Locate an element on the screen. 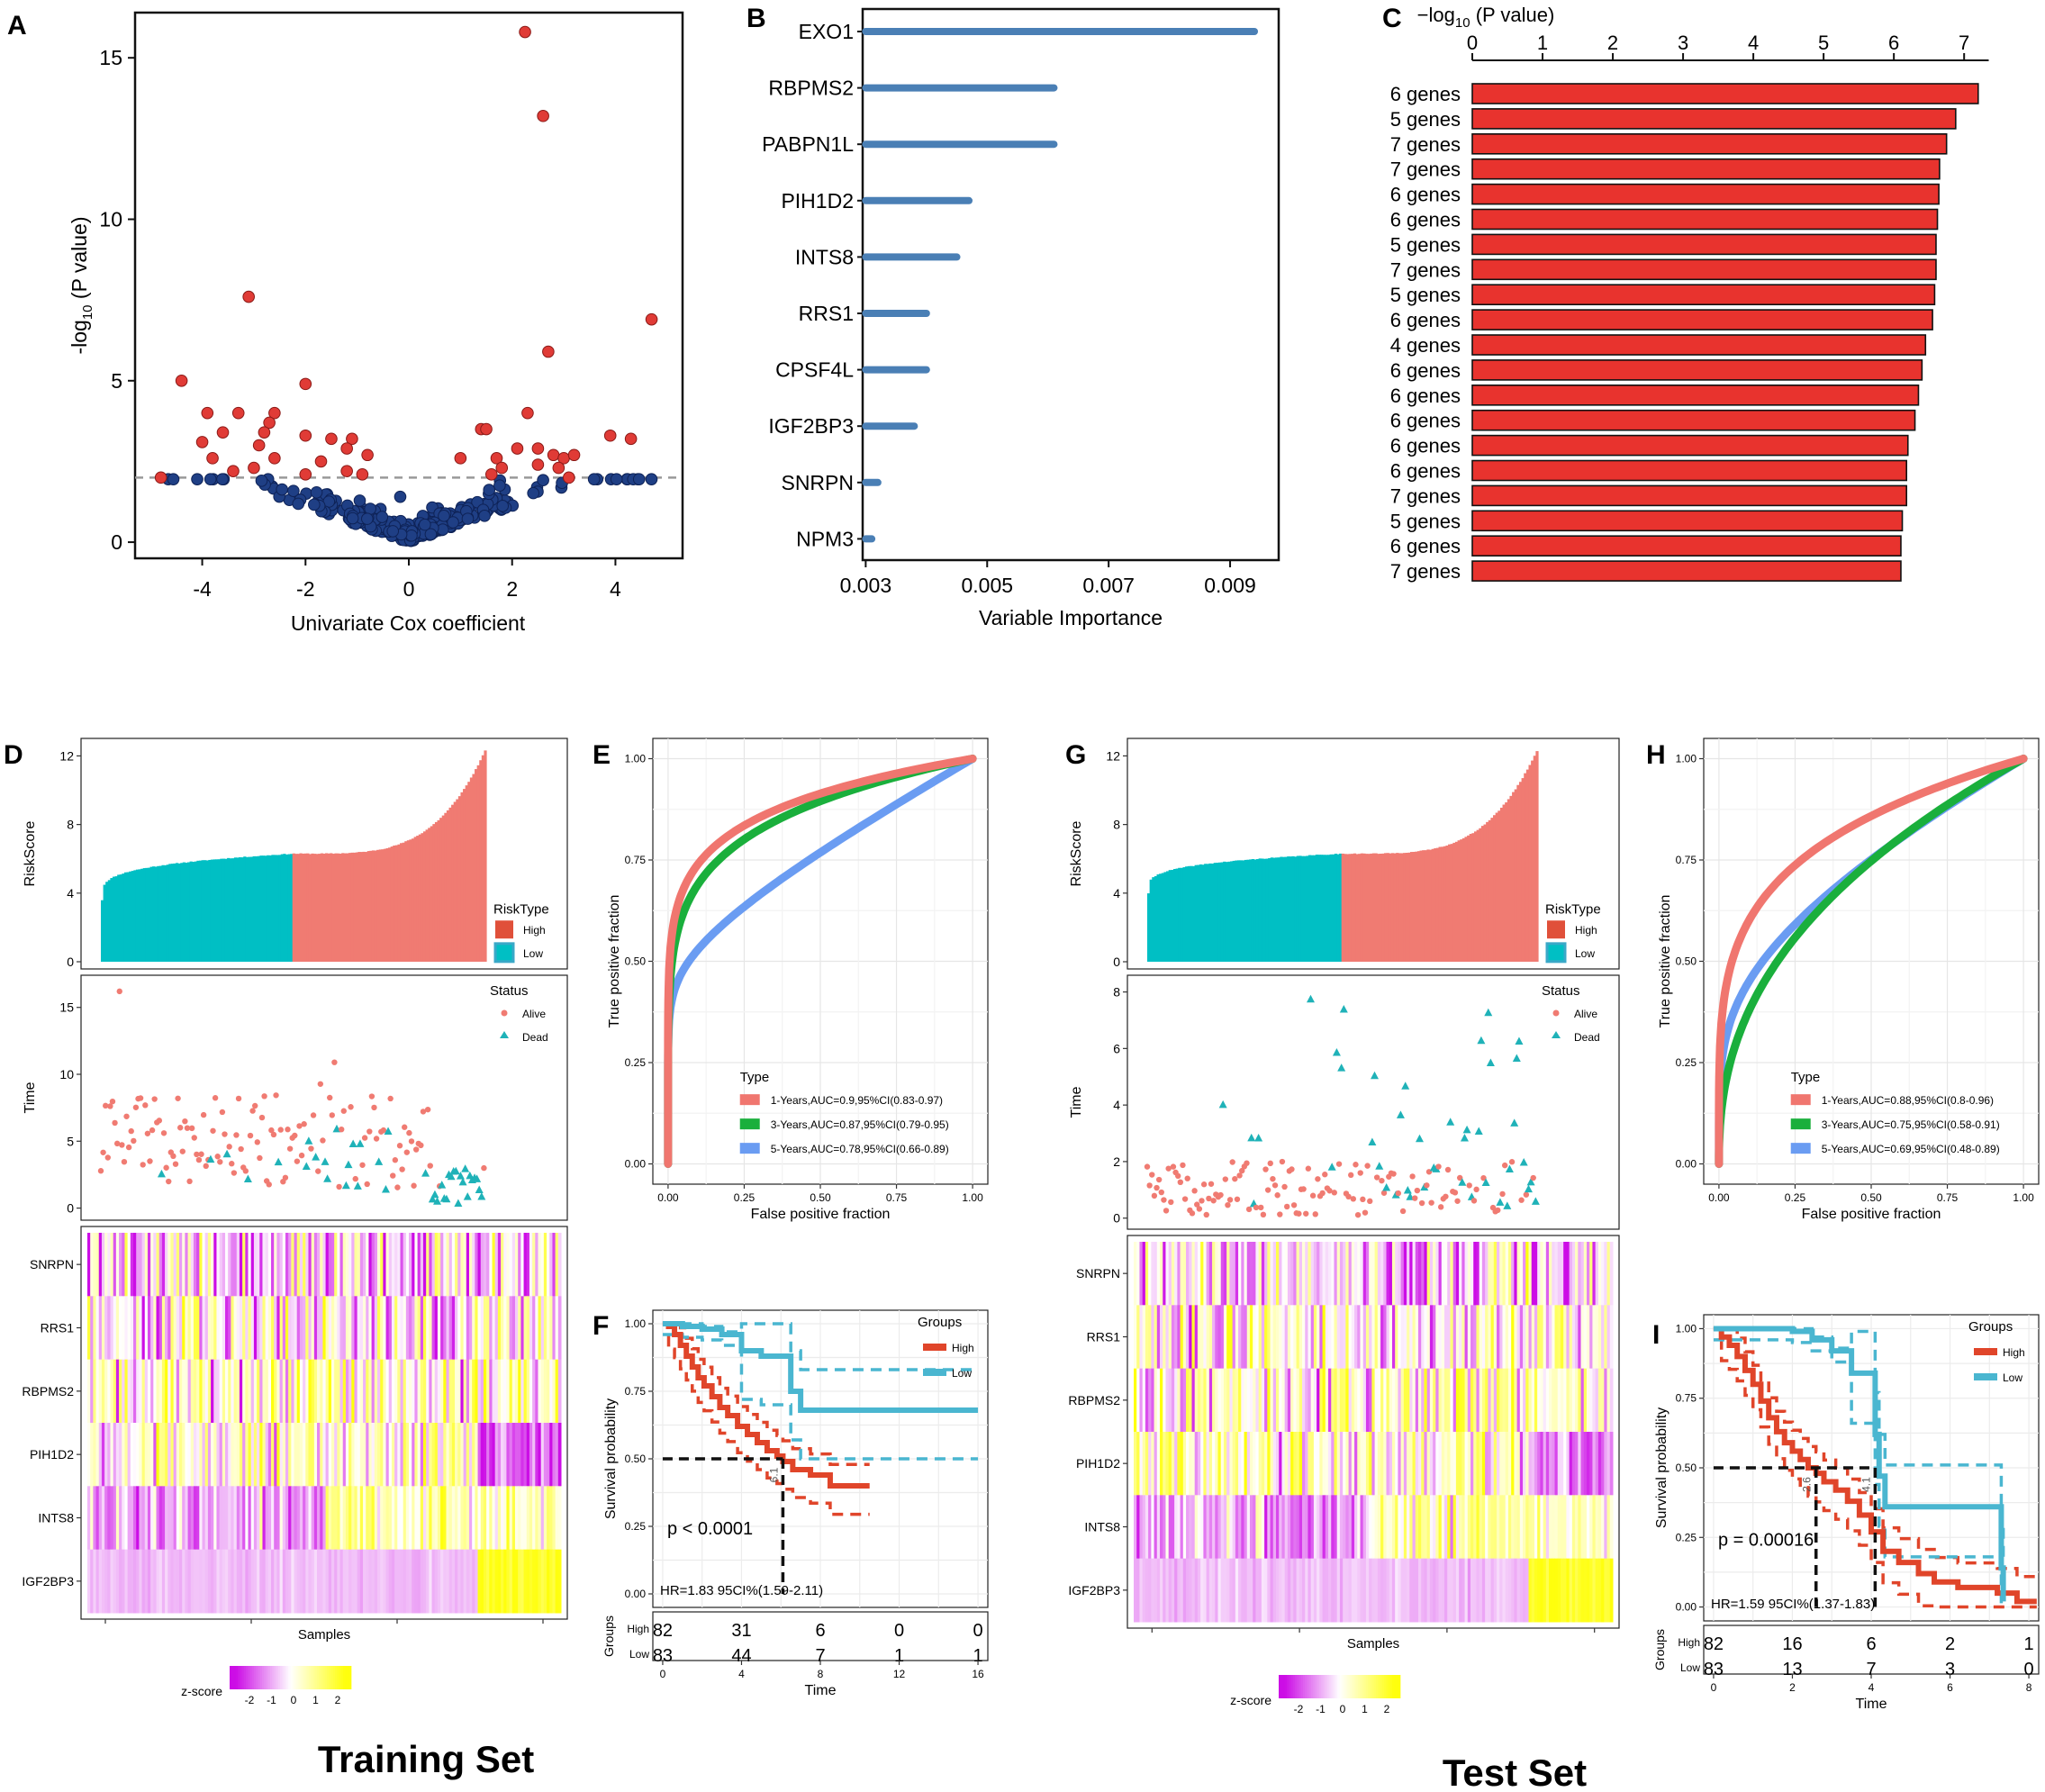  non-significant-point is located at coordinates (412, 535).